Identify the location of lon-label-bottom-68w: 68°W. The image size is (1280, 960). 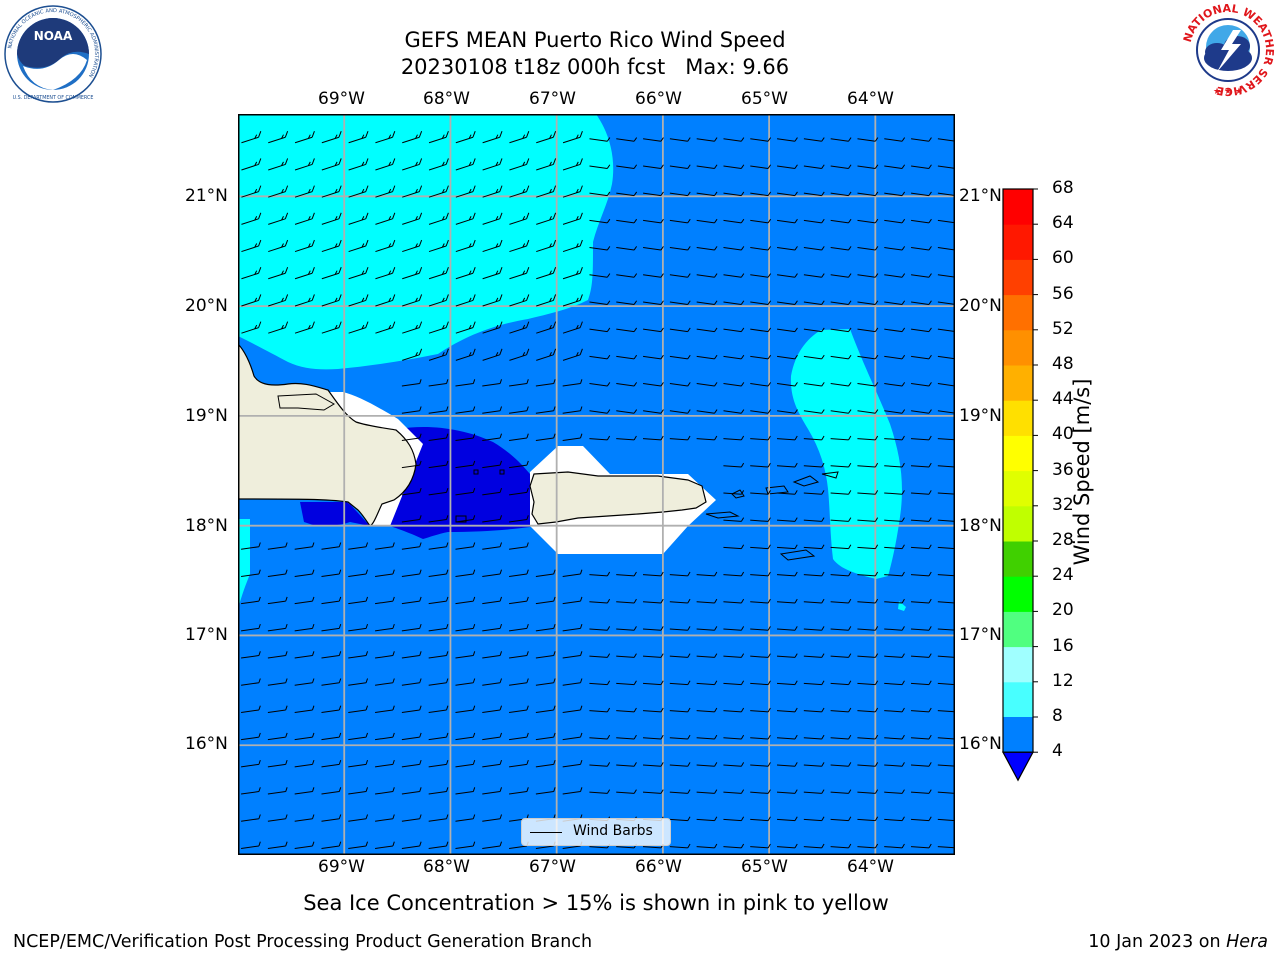
(446, 867).